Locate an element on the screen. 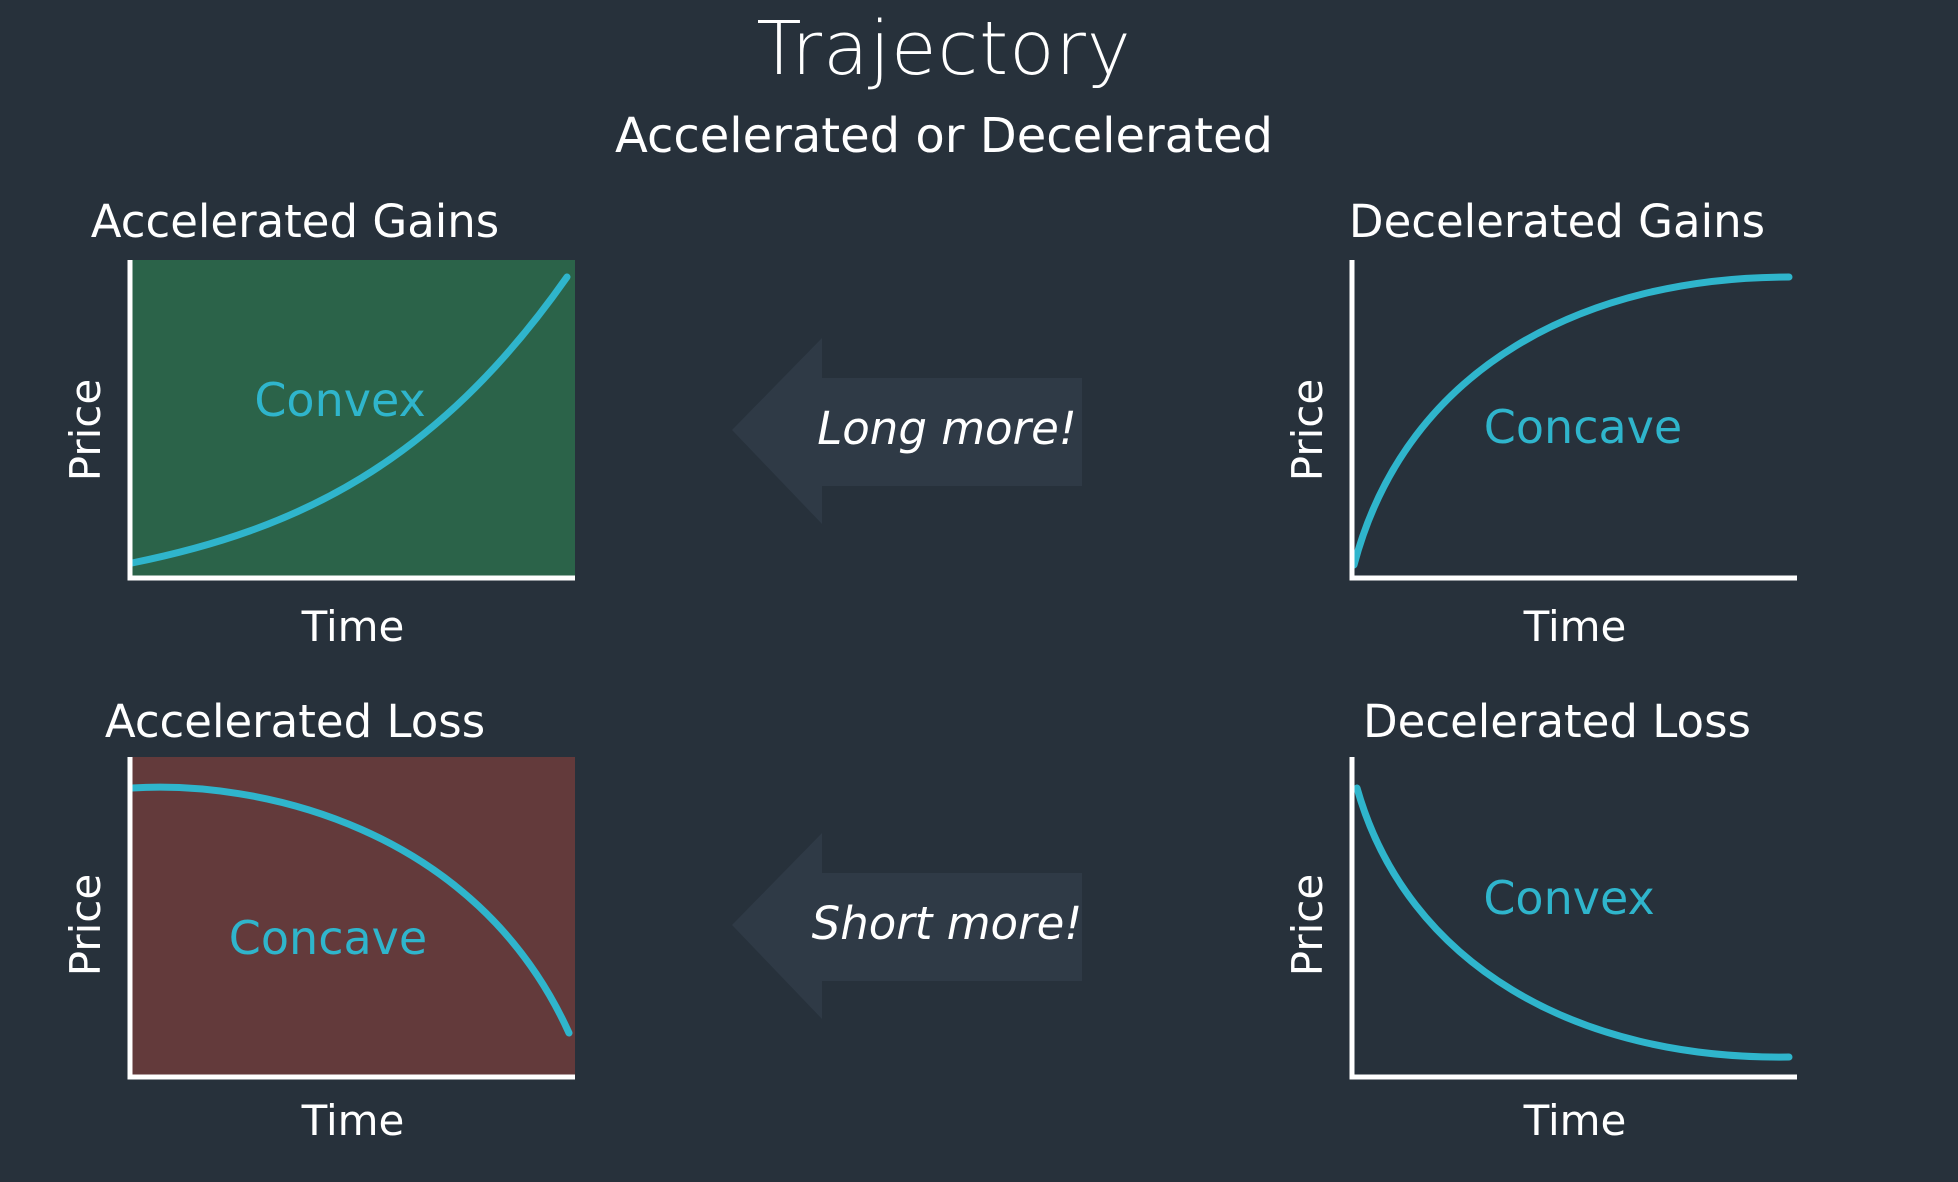 The height and width of the screenshot is (1182, 1958). short-more-arrow: Short more! is located at coordinates (912, 928).